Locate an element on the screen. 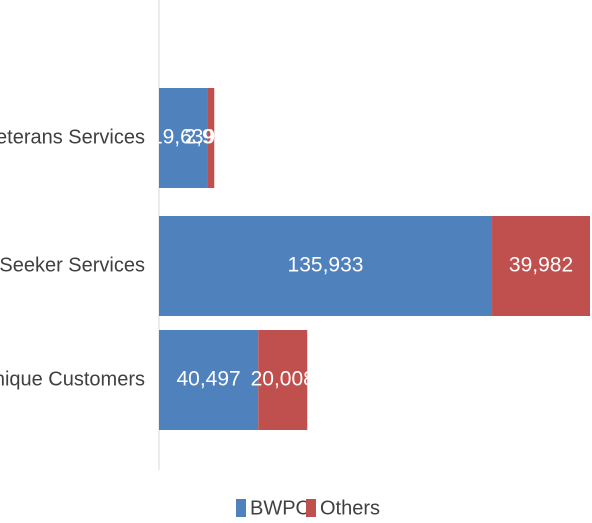  legend-swatch-bwpo is located at coordinates (241, 508).